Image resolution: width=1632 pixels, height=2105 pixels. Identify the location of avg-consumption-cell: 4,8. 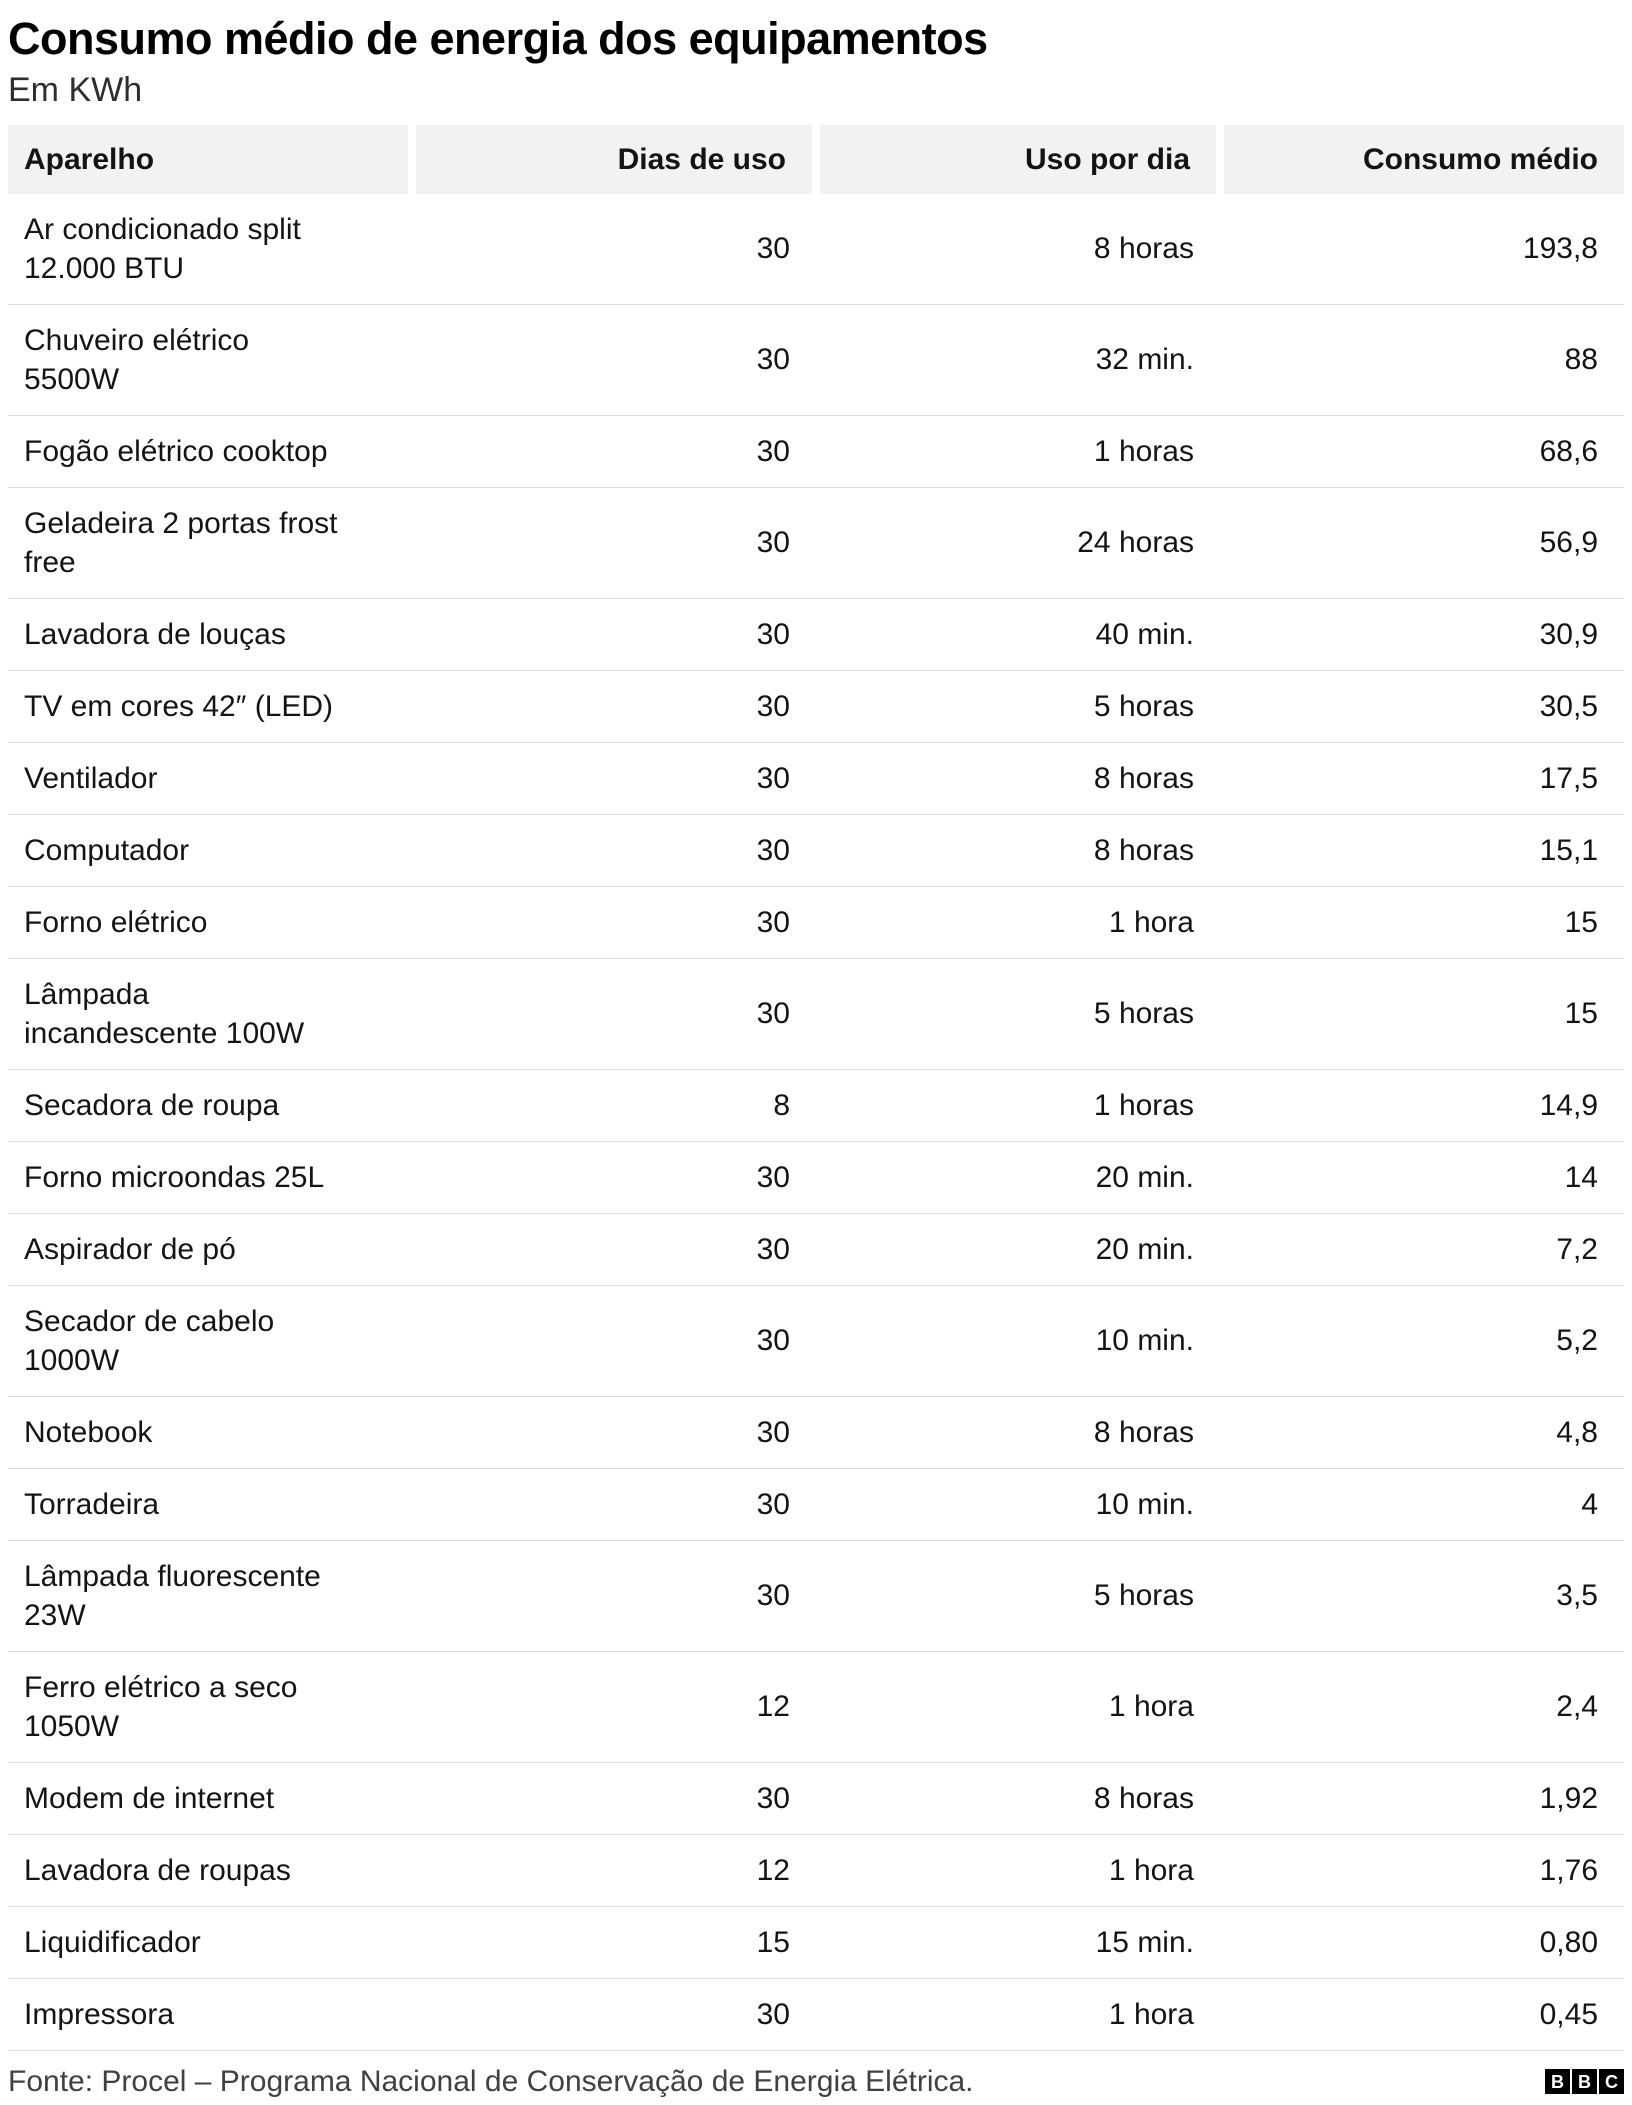
(1422, 1432).